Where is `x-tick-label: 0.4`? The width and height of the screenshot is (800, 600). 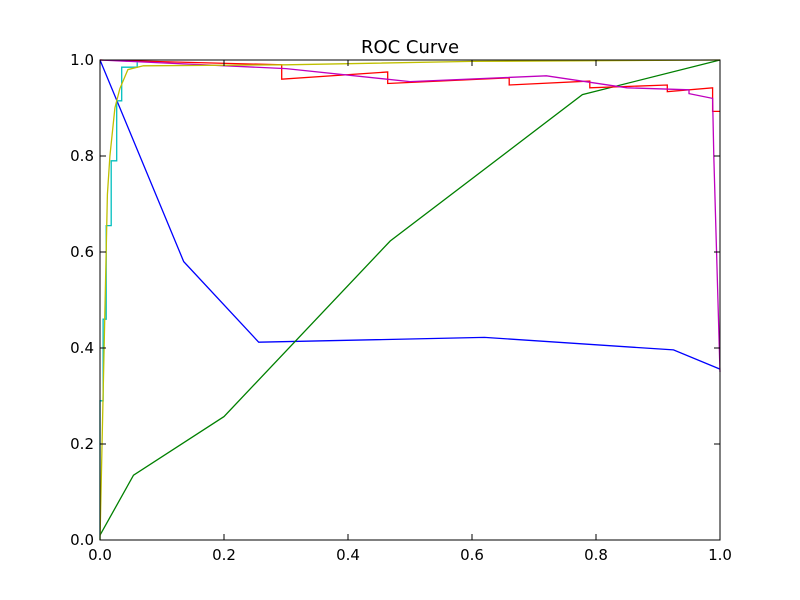 x-tick-label: 0.4 is located at coordinates (348, 555).